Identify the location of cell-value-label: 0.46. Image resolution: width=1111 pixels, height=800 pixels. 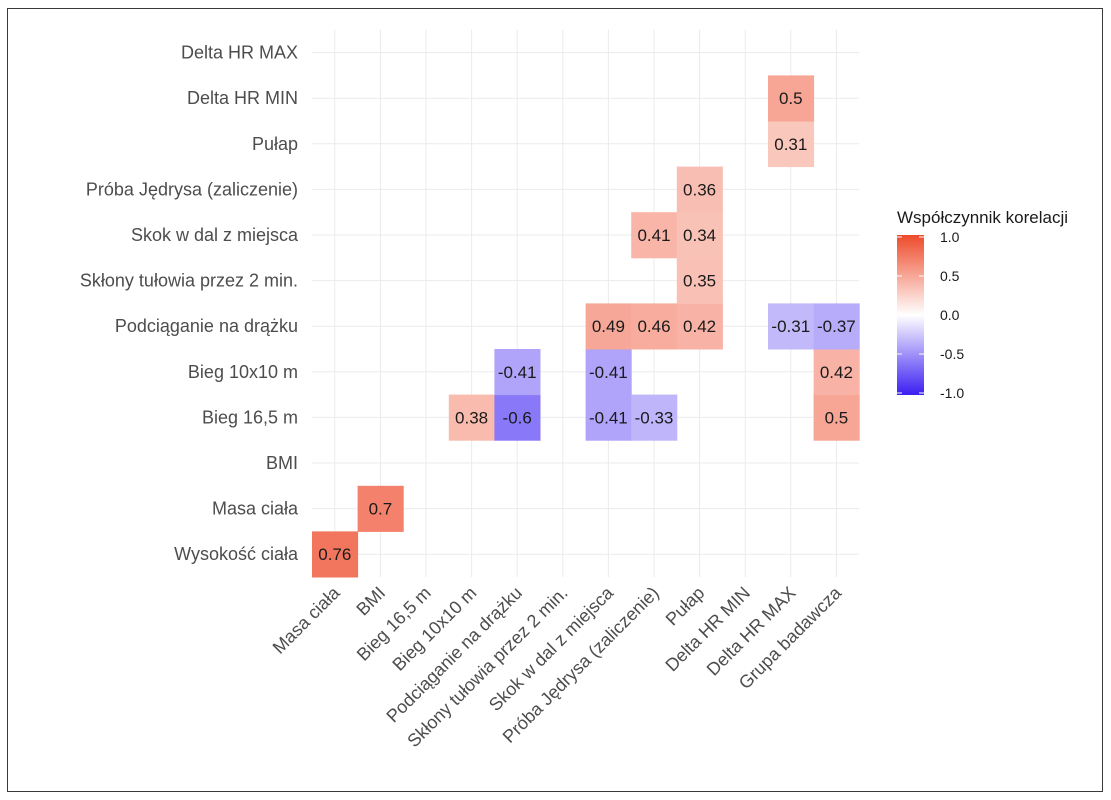
(653, 326).